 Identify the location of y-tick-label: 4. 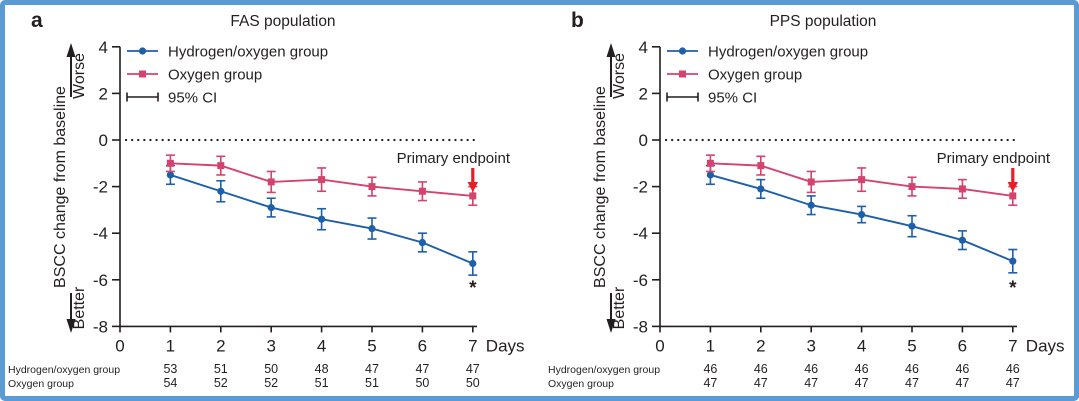
(643, 47).